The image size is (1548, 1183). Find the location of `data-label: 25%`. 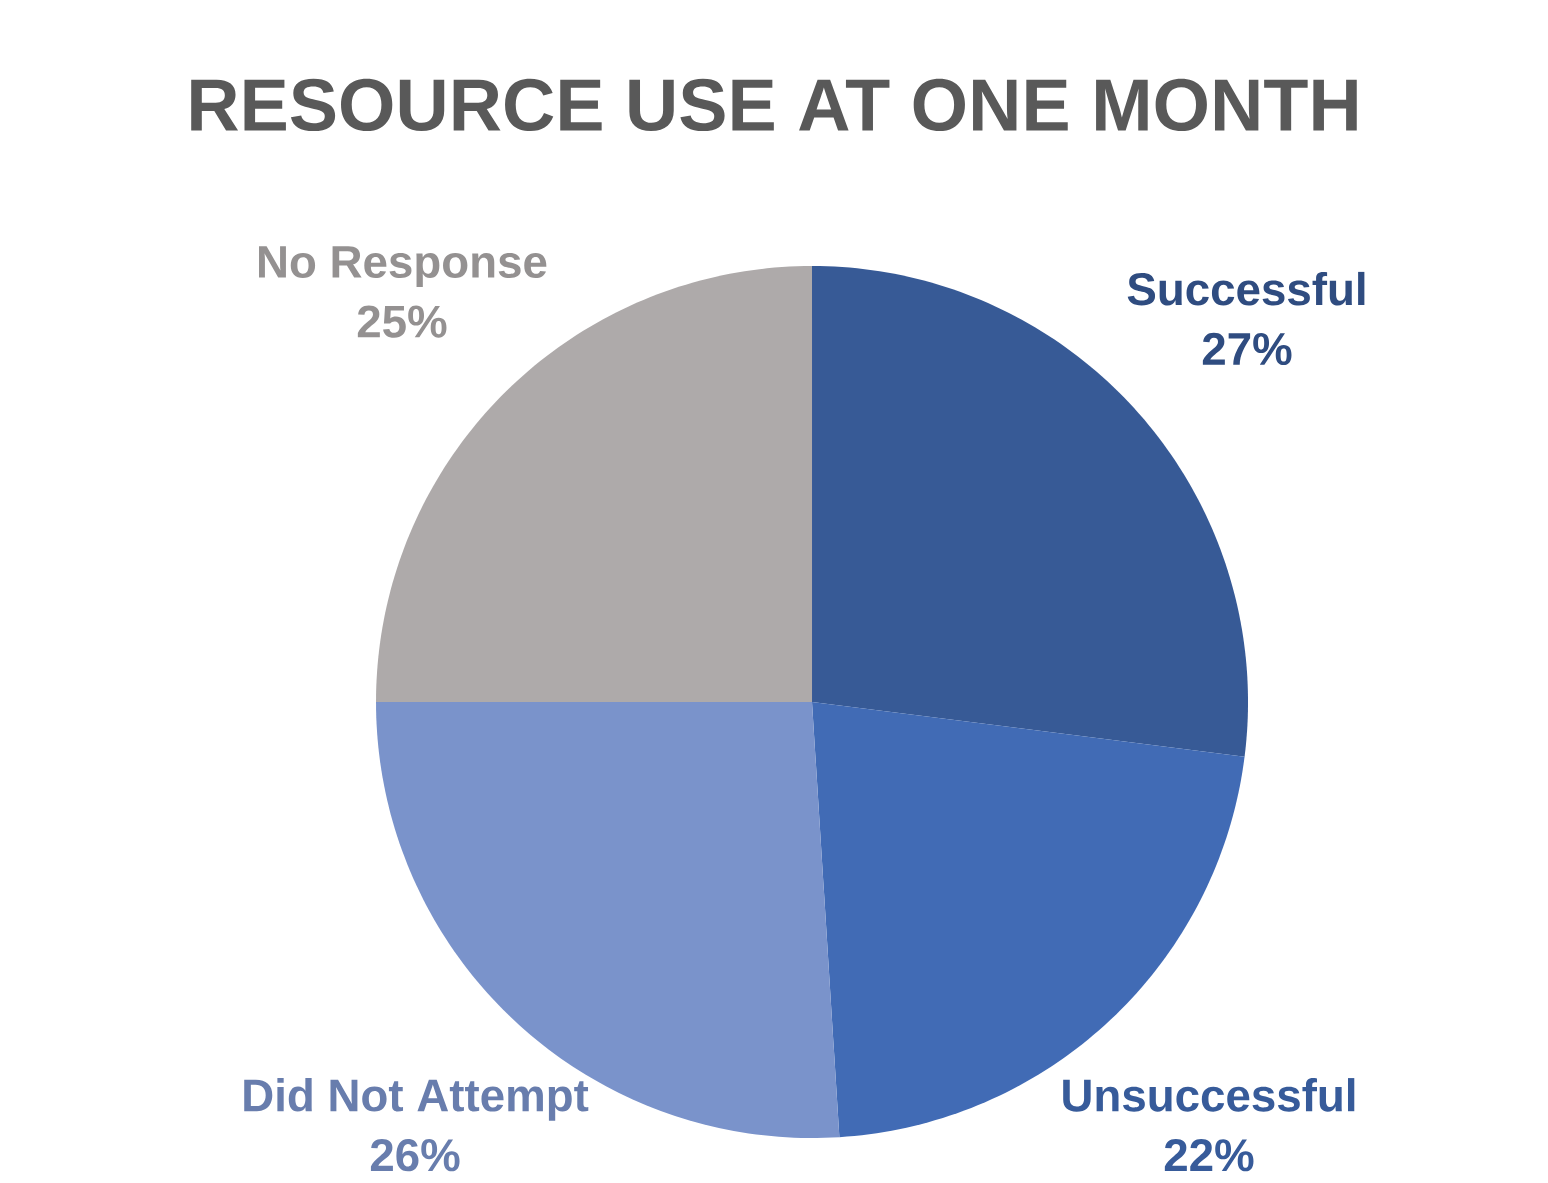

data-label: 25% is located at coordinates (402, 321).